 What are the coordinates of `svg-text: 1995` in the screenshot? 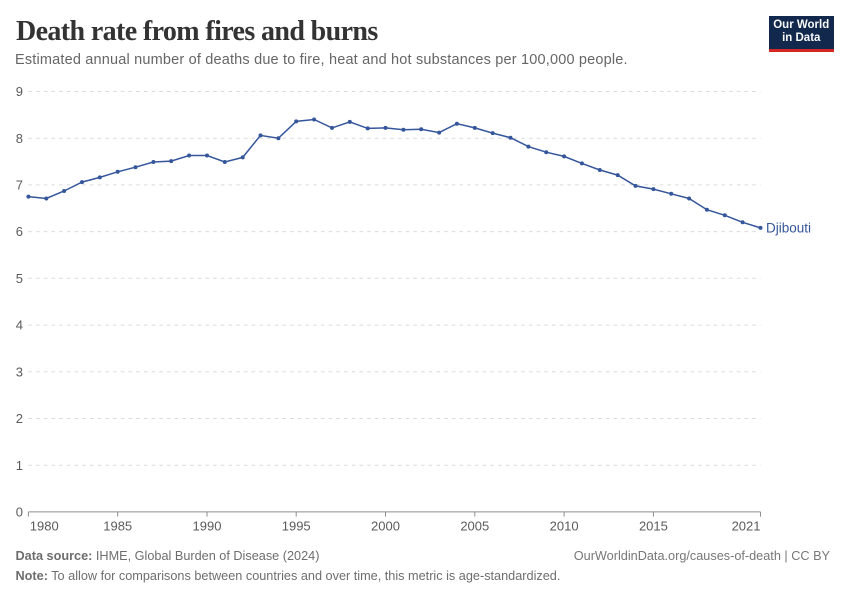 It's located at (296, 525).